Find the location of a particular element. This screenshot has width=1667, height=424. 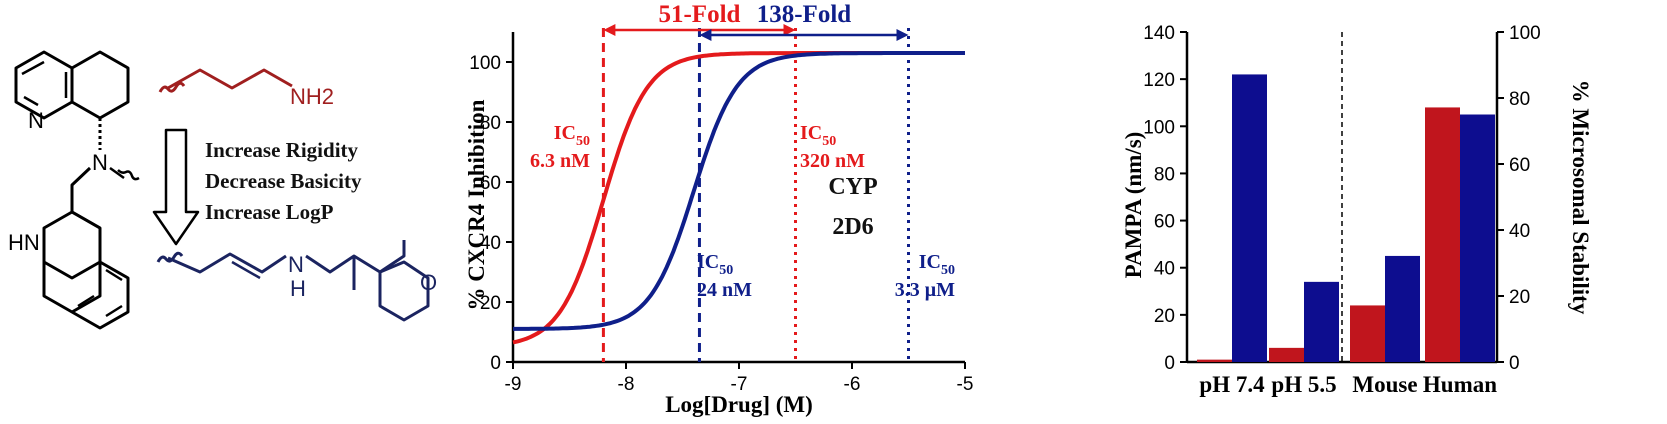

ic50-value: 6.3 nM is located at coordinates (560, 161).